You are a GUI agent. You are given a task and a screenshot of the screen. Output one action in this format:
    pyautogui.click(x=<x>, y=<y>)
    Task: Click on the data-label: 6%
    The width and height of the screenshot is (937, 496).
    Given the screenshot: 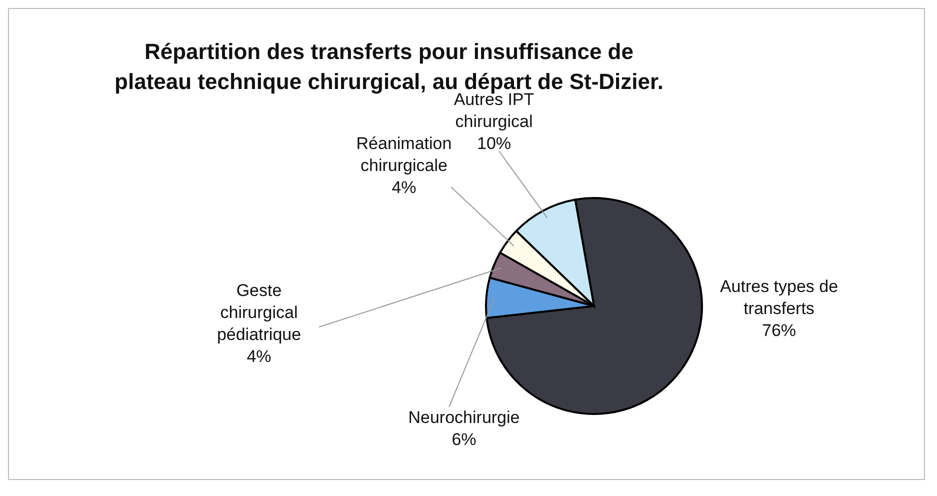 What is the action you would take?
    pyautogui.click(x=464, y=439)
    